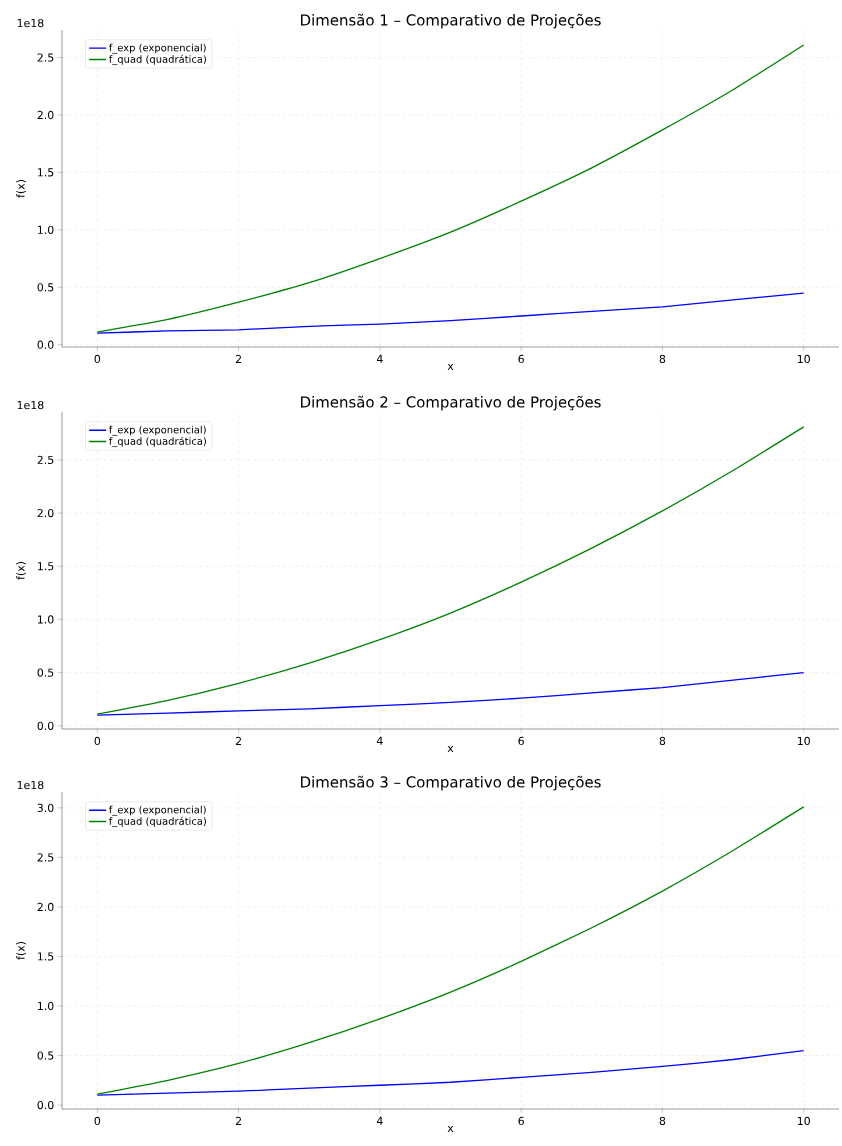 This screenshot has height=1146, width=842. I want to click on chart-title: Dimensão 1 – Comparativo de Projeções, so click(451, 21).